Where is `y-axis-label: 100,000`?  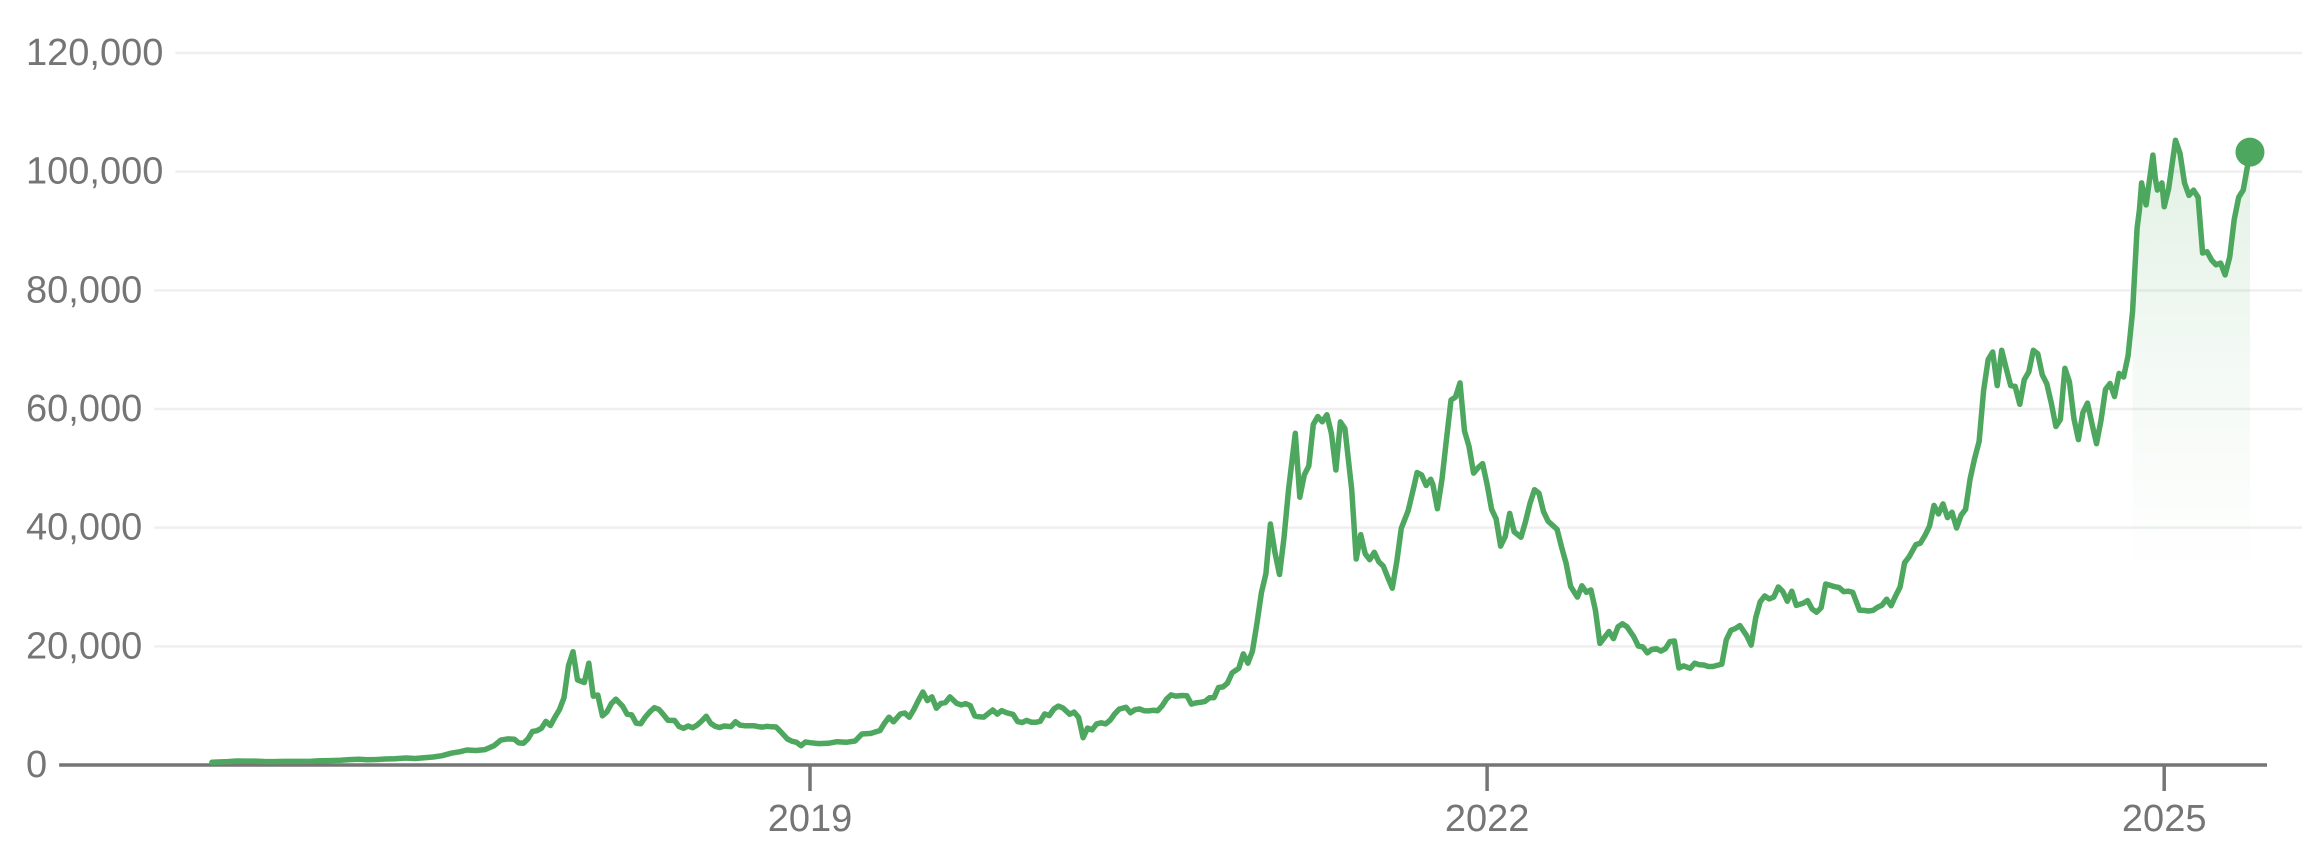 y-axis-label: 100,000 is located at coordinates (94, 172).